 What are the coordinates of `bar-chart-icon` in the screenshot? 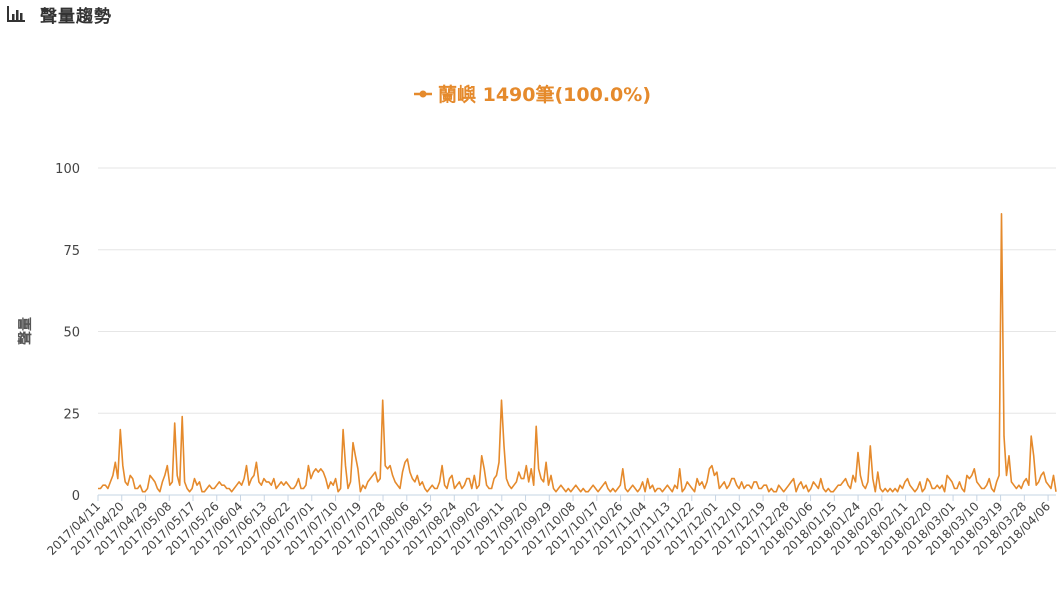 It's located at (16, 14).